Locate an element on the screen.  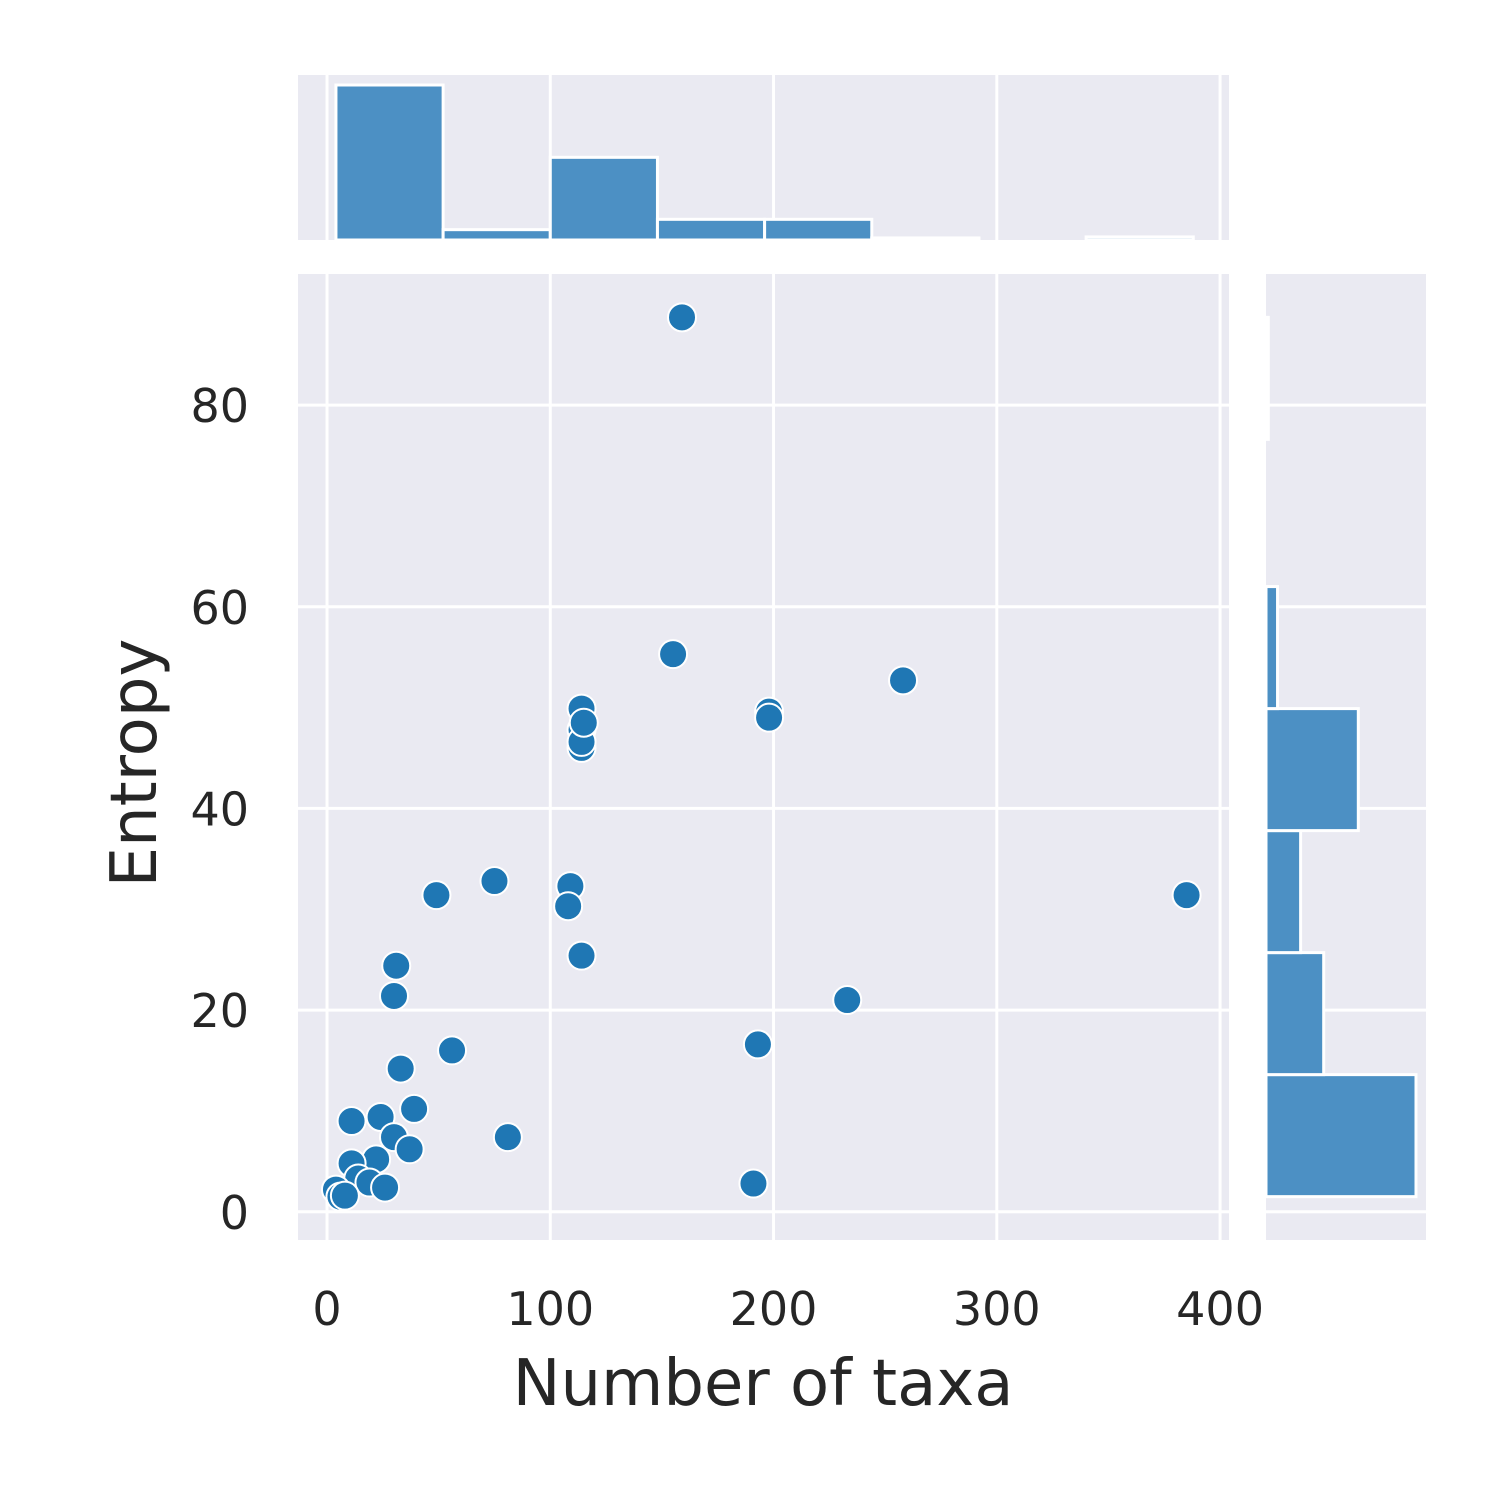
y-tick-label: 80 is located at coordinates (219, 406).